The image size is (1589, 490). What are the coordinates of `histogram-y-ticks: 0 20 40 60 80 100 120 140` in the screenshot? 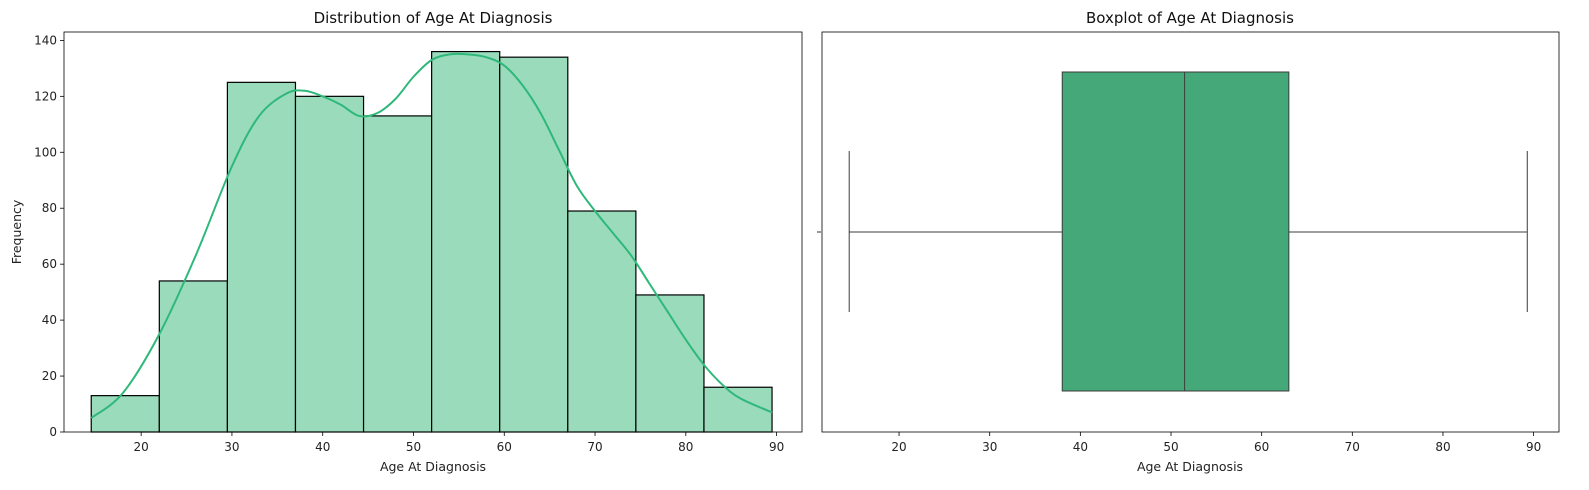 It's located at (49, 236).